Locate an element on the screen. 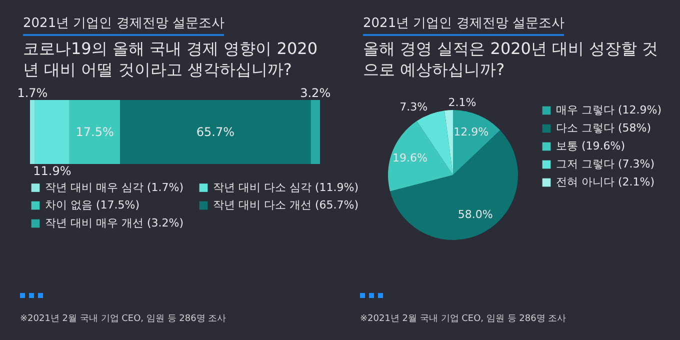 The height and width of the screenshot is (340, 680). data-label: 12.9% is located at coordinates (471, 132).